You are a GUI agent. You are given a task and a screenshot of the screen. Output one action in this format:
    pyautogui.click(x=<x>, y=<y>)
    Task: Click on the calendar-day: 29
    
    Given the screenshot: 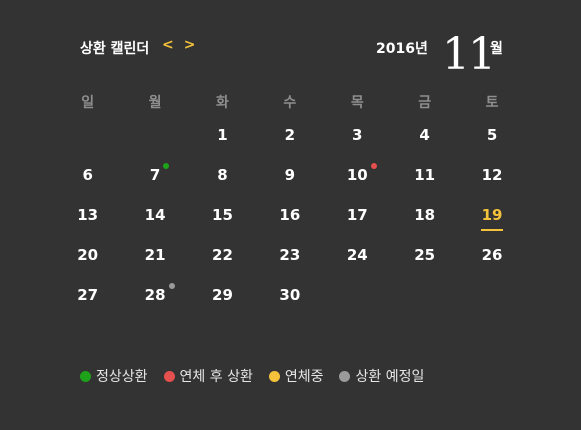 What is the action you would take?
    pyautogui.click(x=222, y=304)
    